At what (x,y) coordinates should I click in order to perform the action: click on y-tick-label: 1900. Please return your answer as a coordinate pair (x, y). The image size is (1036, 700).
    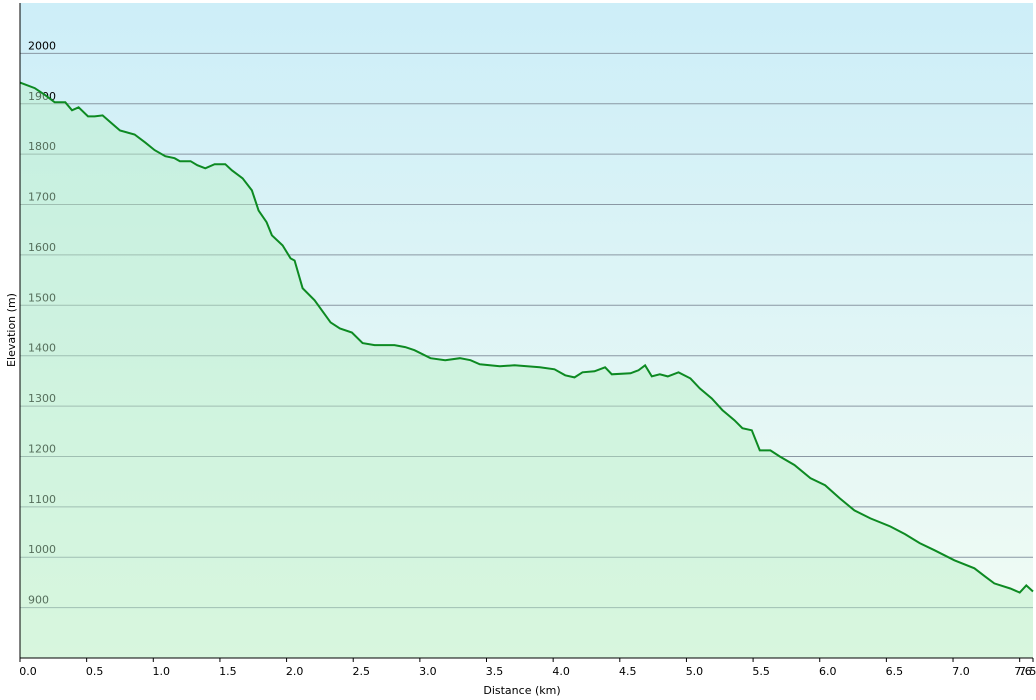
    Looking at the image, I should click on (42, 96).